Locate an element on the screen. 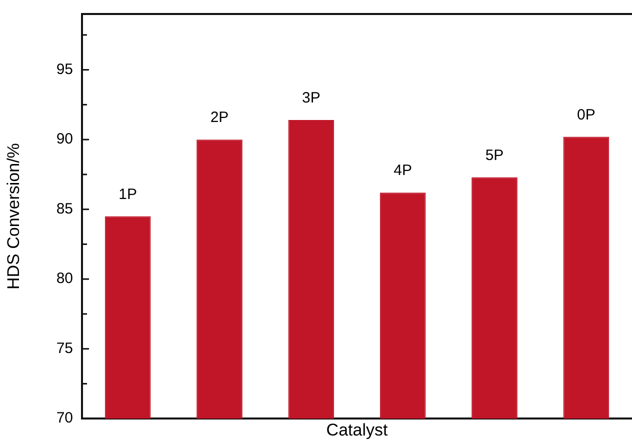  x-axis-title: Catalyst is located at coordinates (357, 430).